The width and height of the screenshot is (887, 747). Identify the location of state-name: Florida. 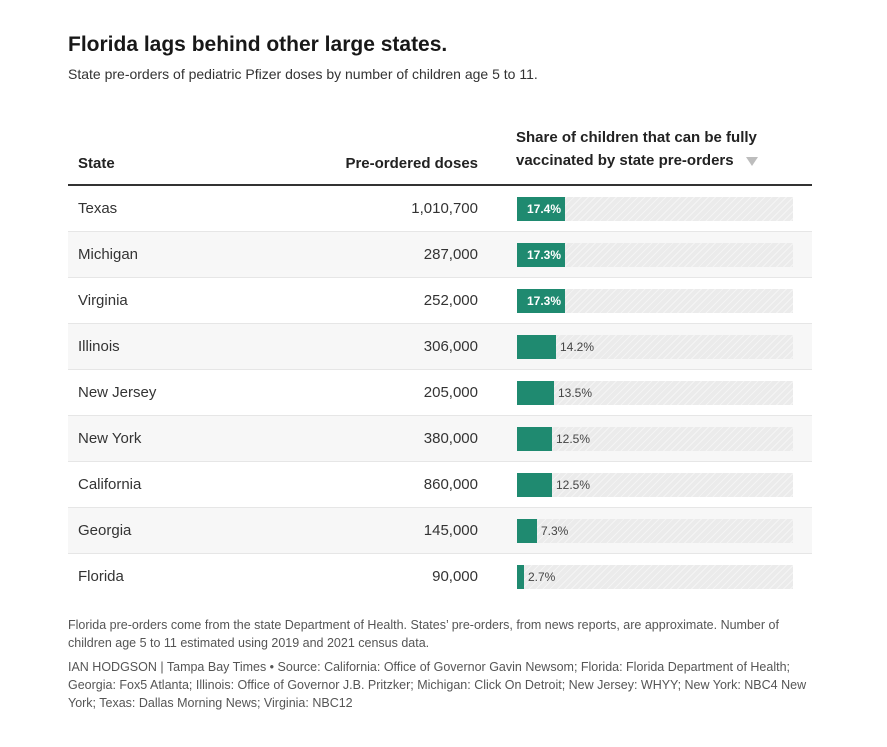
(101, 576).